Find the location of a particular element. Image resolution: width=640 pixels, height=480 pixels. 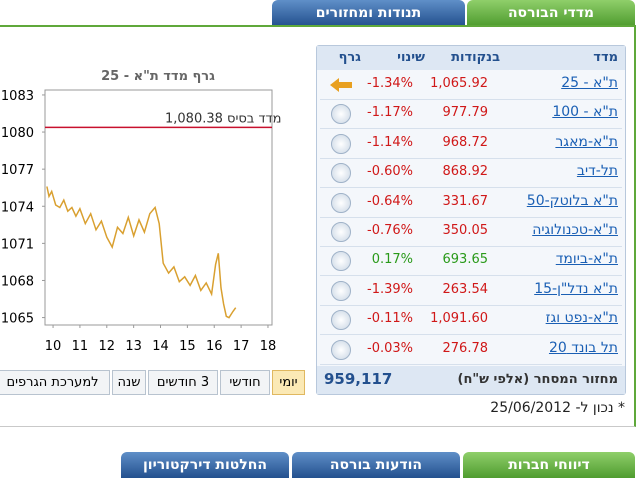

range-button: יומי is located at coordinates (288, 382).